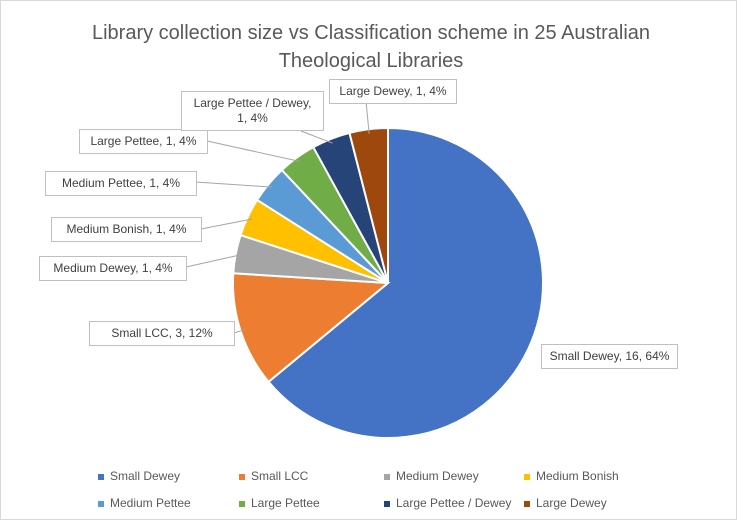 This screenshot has height=520, width=737. I want to click on data-label: Medium Pettee, 1, 4%, so click(121, 183).